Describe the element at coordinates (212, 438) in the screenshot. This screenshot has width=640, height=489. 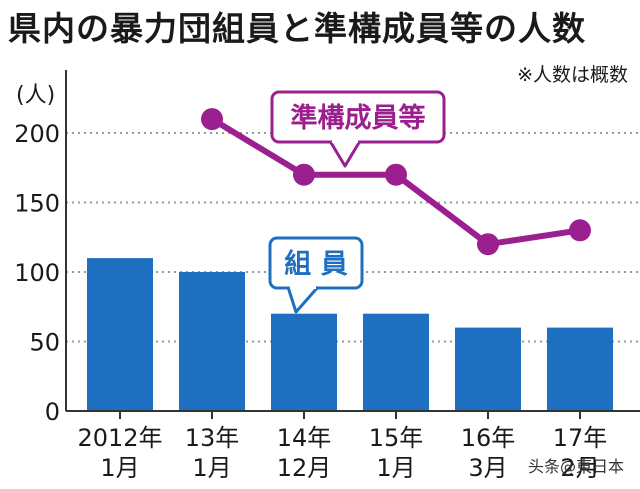
I see `x-tick-label: 13年` at that location.